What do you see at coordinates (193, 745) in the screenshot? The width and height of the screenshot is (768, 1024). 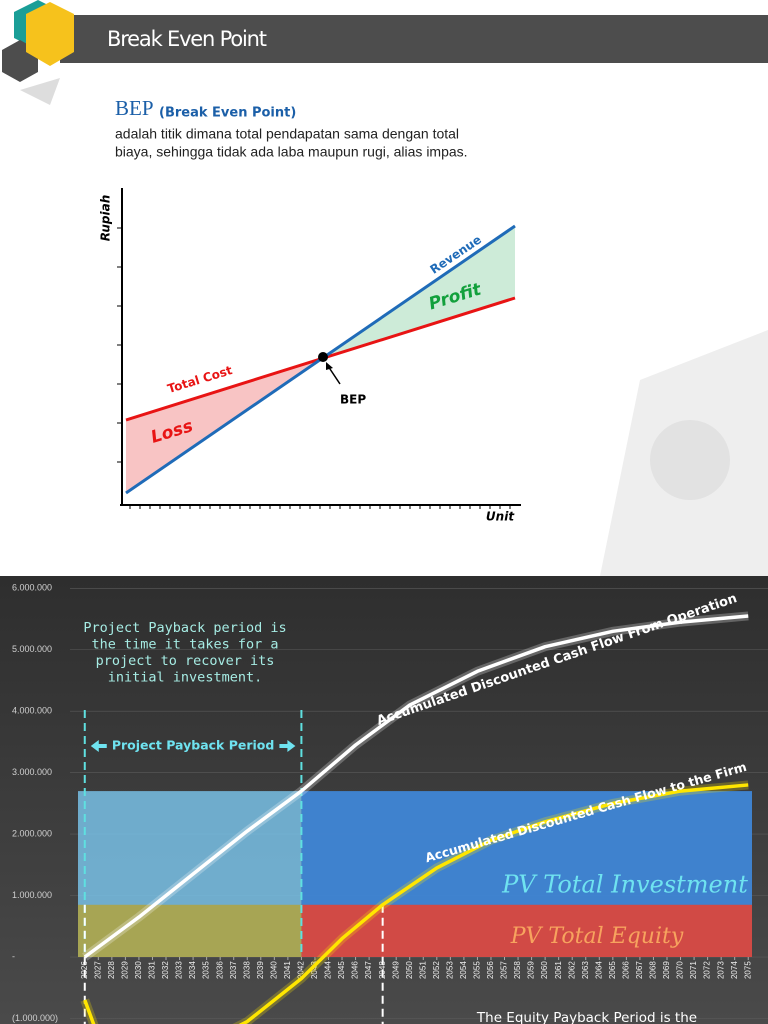 I see `payback-label: Project Payback Period` at bounding box center [193, 745].